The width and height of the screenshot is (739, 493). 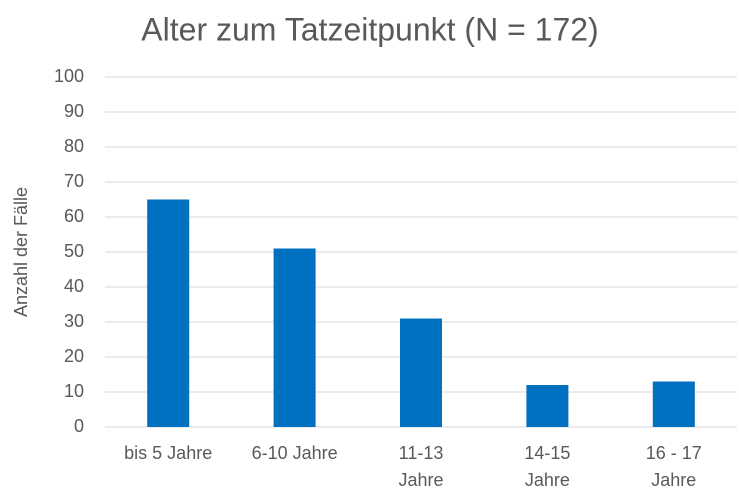 What do you see at coordinates (547, 466) in the screenshot?
I see `x-tick-label: 14-15 Jahre` at bounding box center [547, 466].